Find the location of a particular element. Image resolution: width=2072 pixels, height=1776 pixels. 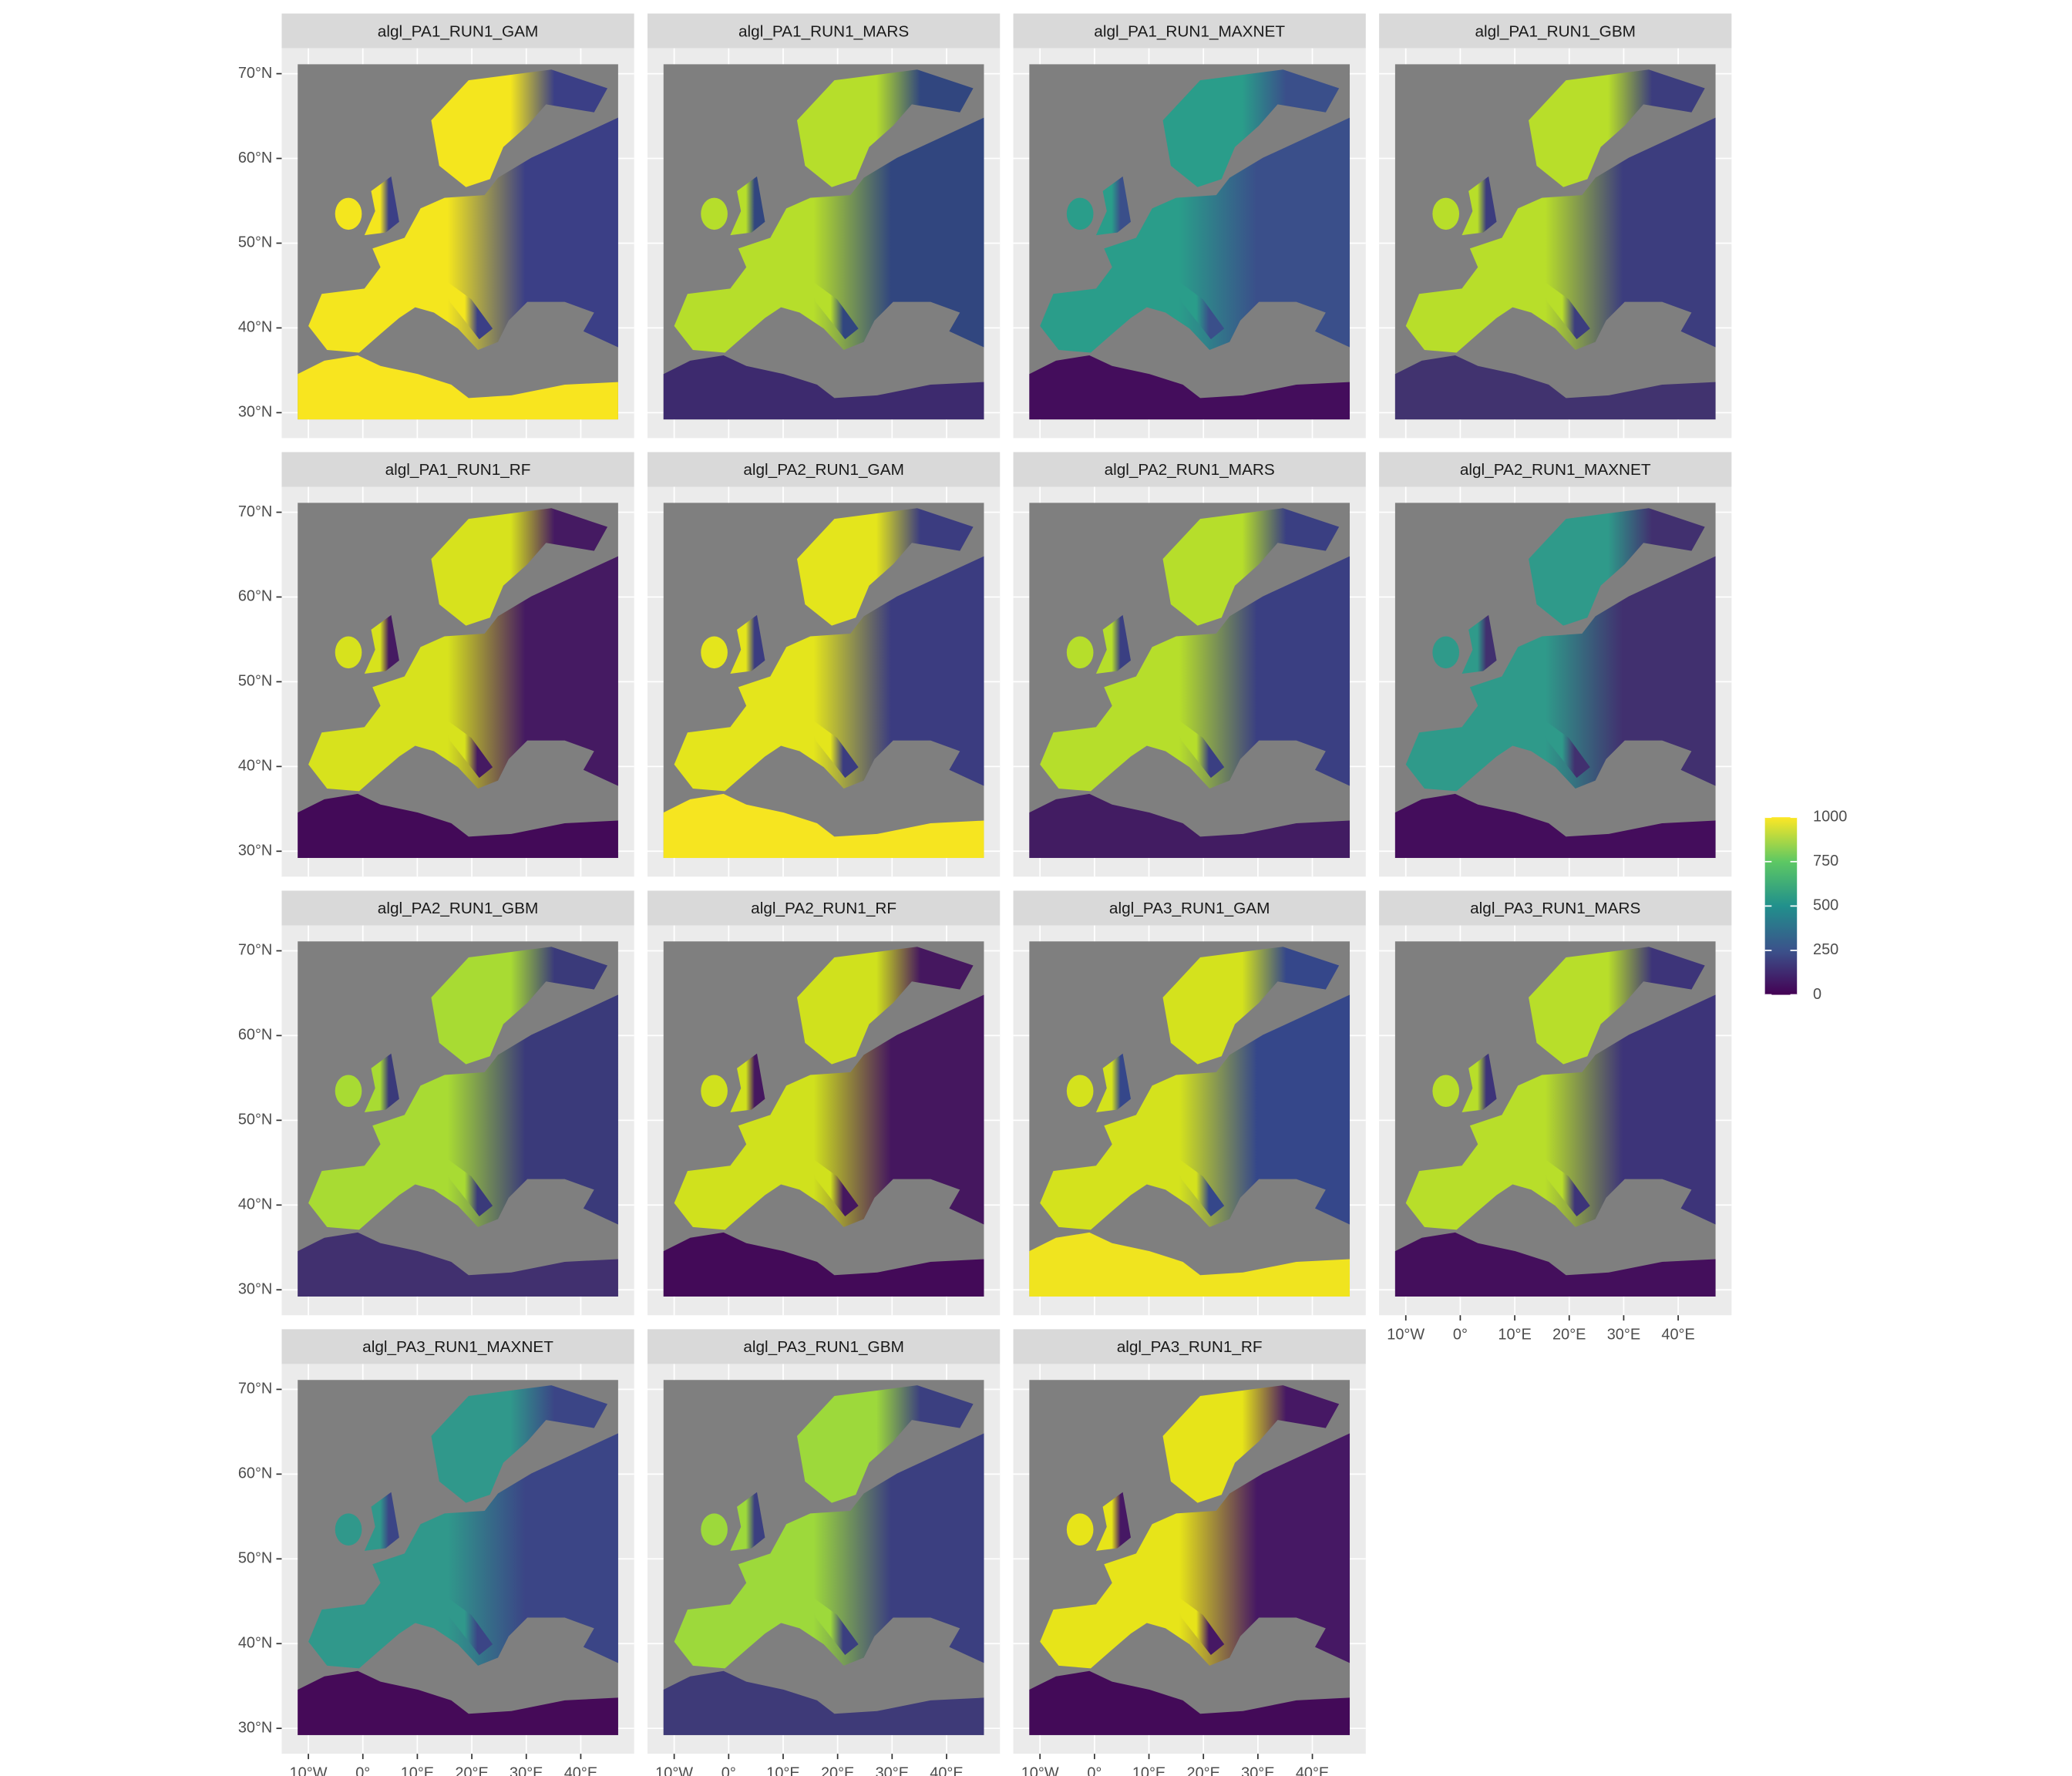

panel-title: algl_PA3_RUN1_MARS is located at coordinates (1555, 908).